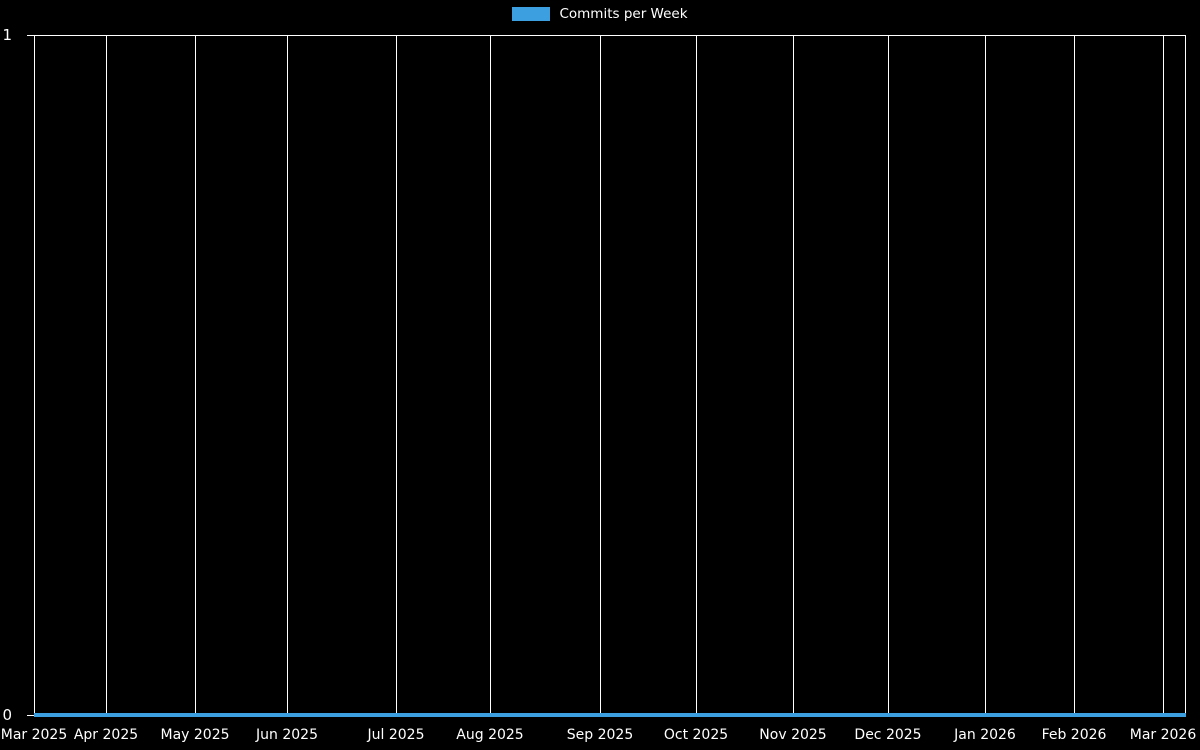  What do you see at coordinates (610, 35) in the screenshot?
I see `axis-top-spine` at bounding box center [610, 35].